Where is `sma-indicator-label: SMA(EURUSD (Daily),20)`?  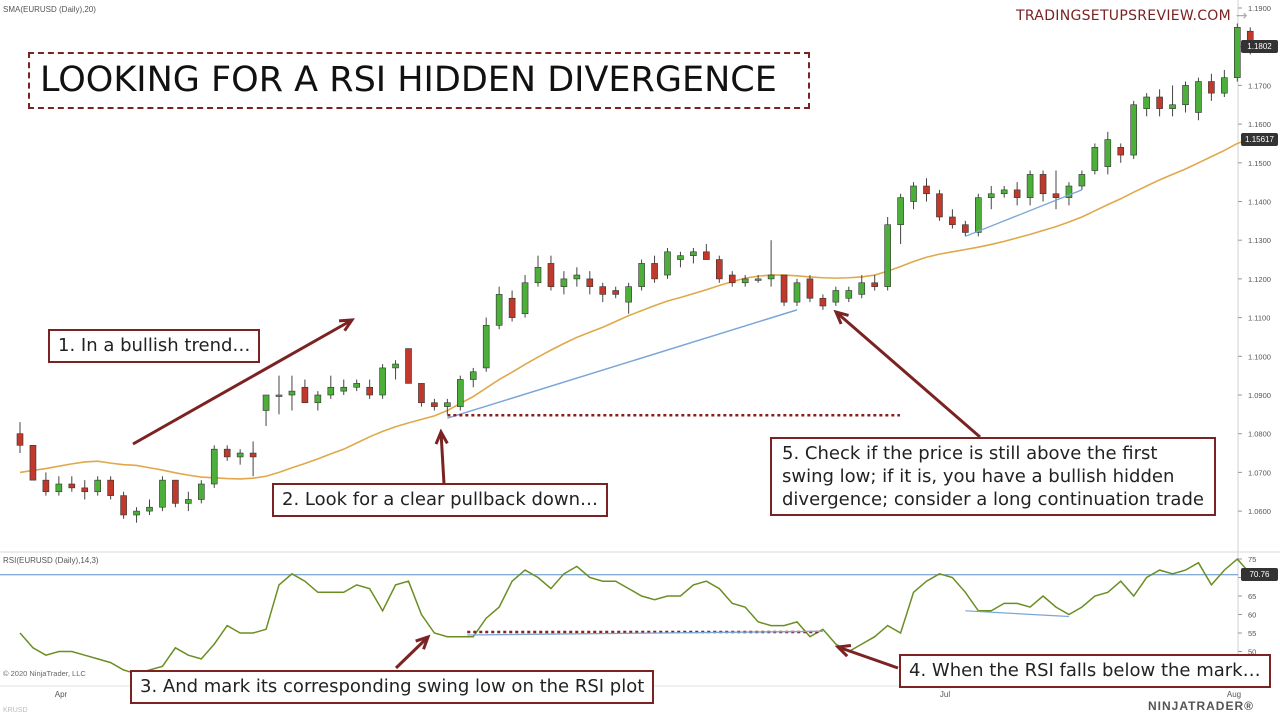 sma-indicator-label: SMA(EURUSD (Daily),20) is located at coordinates (49, 9).